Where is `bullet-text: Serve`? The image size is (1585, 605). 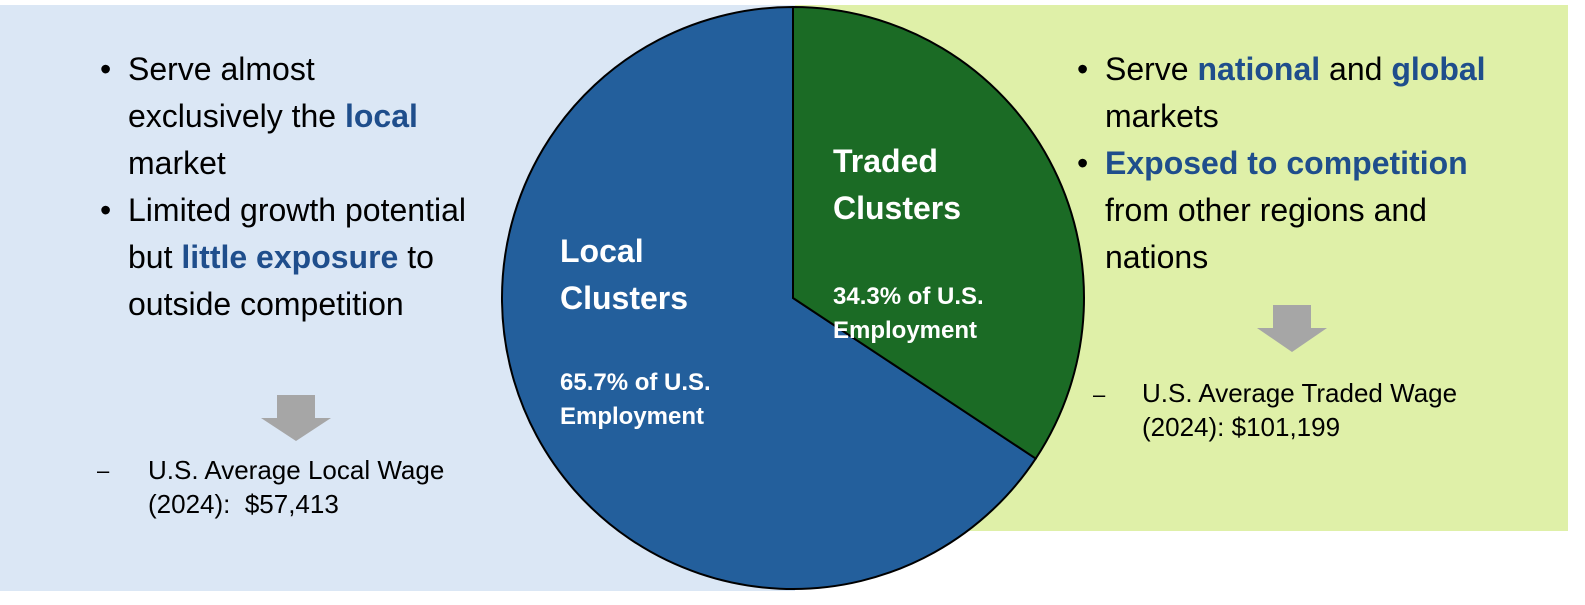 bullet-text: Serve is located at coordinates (1151, 69).